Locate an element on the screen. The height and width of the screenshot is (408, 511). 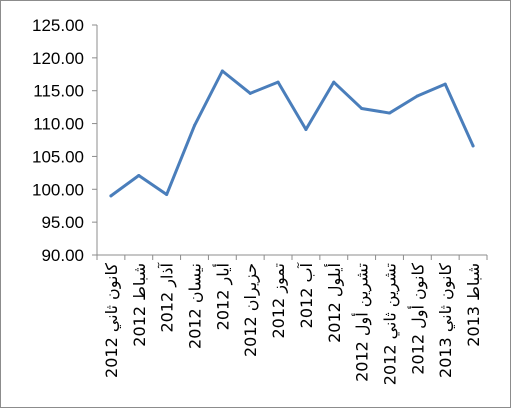
x-tick-label: كانون أول 2012 is located at coordinates (417, 319).